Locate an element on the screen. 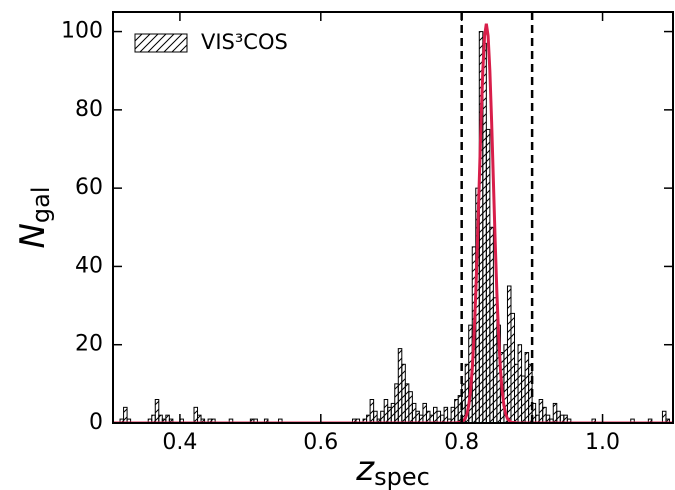 Image resolution: width=675 pixels, height=490 pixels. y-axis-label: Ngal is located at coordinates (34, 217).